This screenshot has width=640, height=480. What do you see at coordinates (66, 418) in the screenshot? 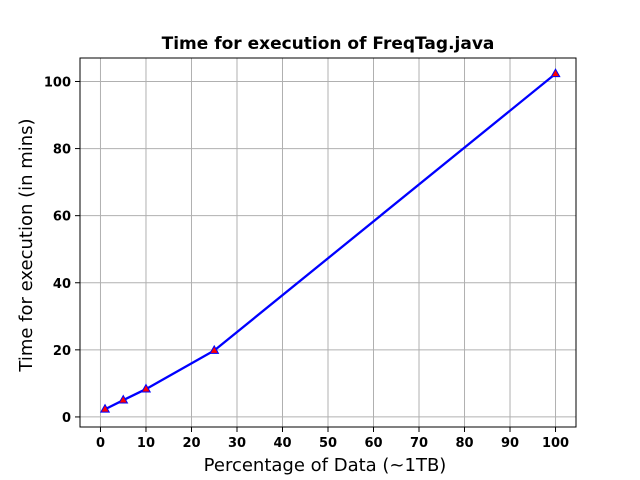
I see `y-tick-label: 0` at bounding box center [66, 418].